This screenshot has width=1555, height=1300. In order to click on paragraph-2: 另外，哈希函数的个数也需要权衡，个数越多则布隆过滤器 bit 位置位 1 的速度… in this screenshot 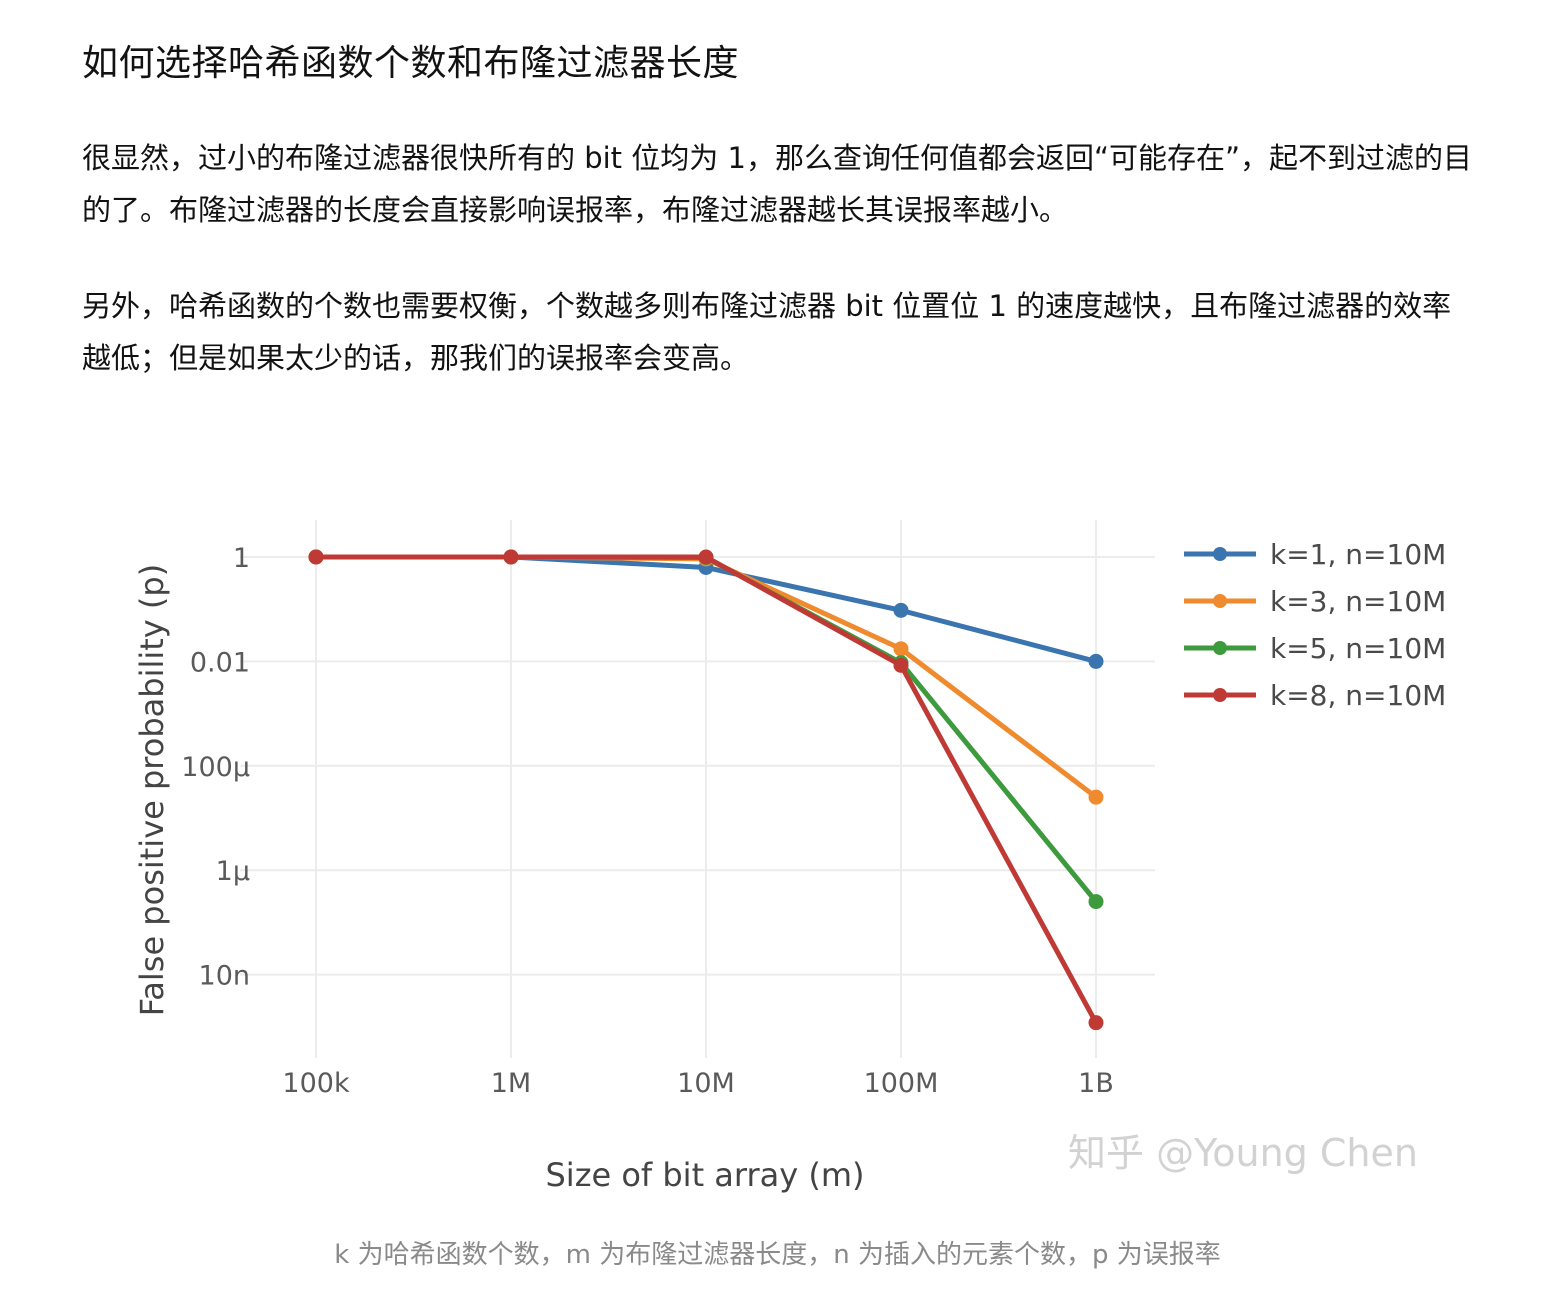, I will do `click(767, 332)`.